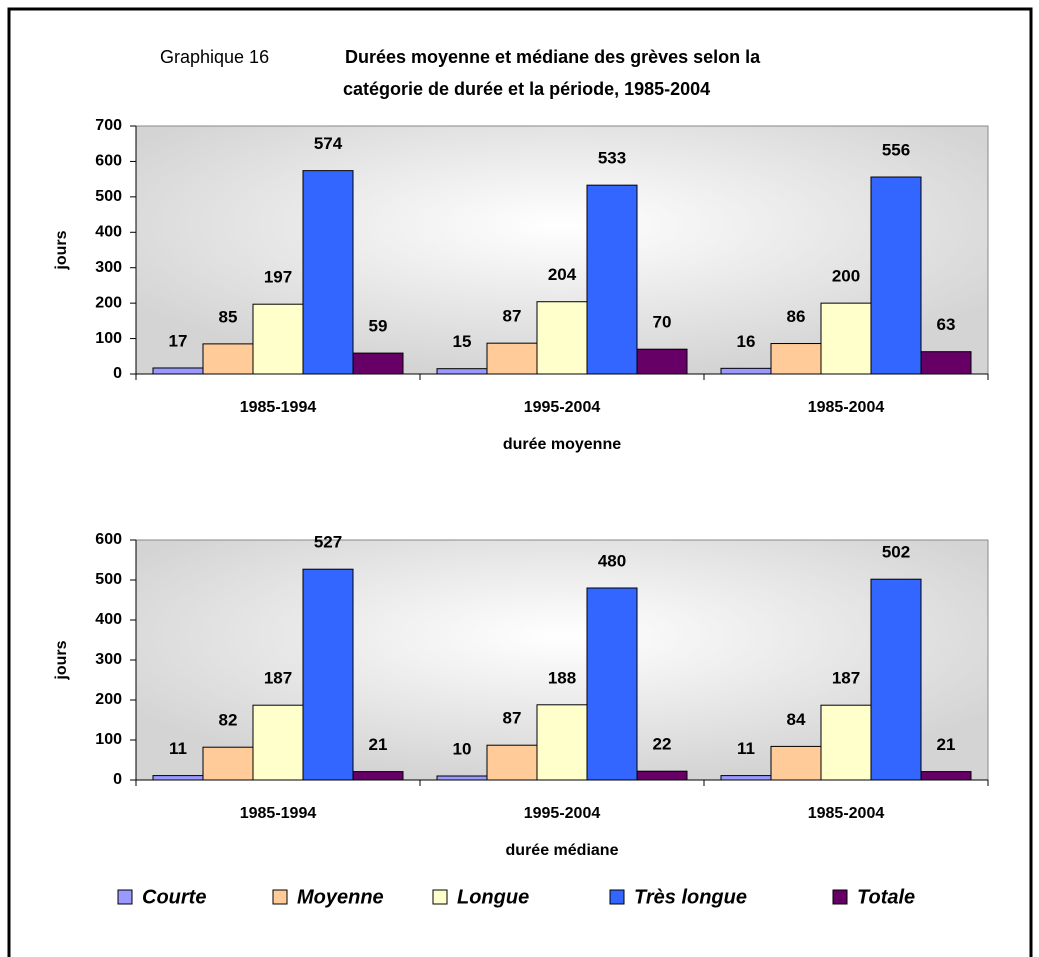 The image size is (1039, 957). Describe the element at coordinates (108, 125) in the screenshot. I see `y-tick-label: 700` at that location.